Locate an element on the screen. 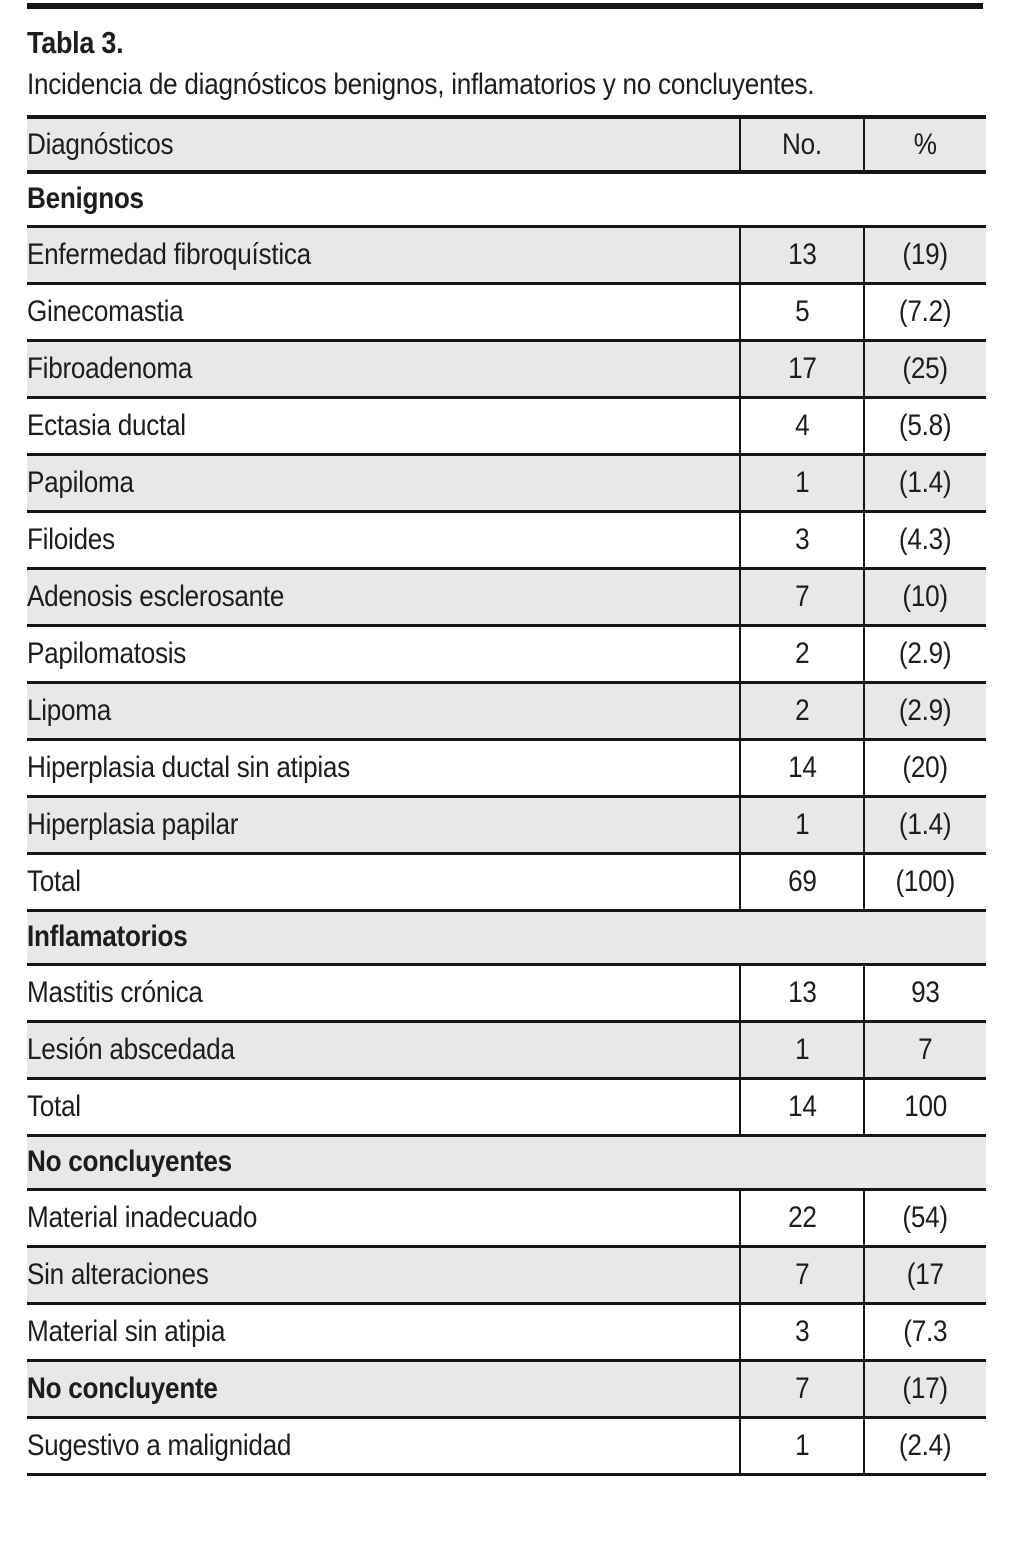  percent-cell-text: 7 is located at coordinates (925, 1049).